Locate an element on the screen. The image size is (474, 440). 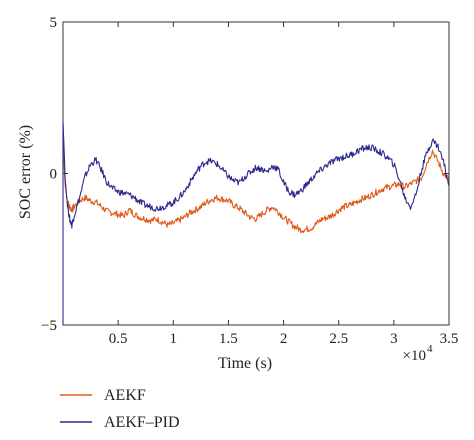
legend: AEKF AEKF–PID is located at coordinates (120, 409).